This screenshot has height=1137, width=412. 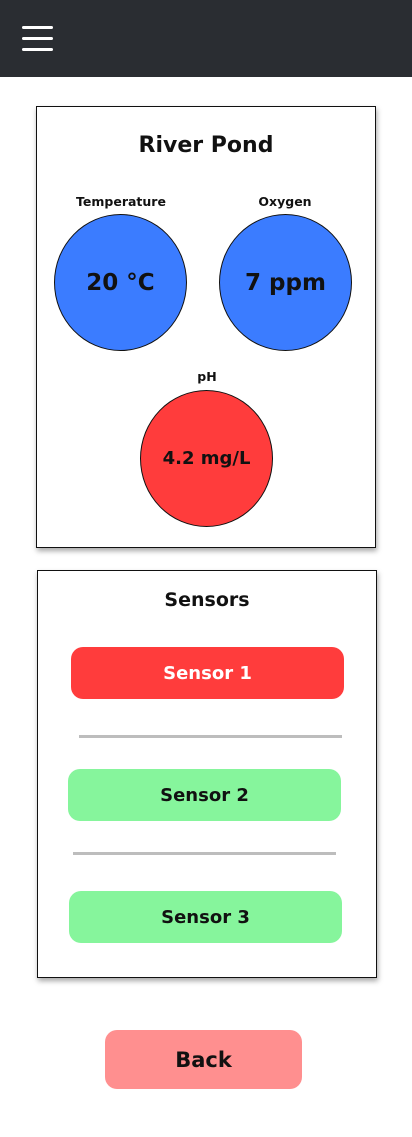 I want to click on oxygen-value: 7 ppm, so click(x=285, y=282).